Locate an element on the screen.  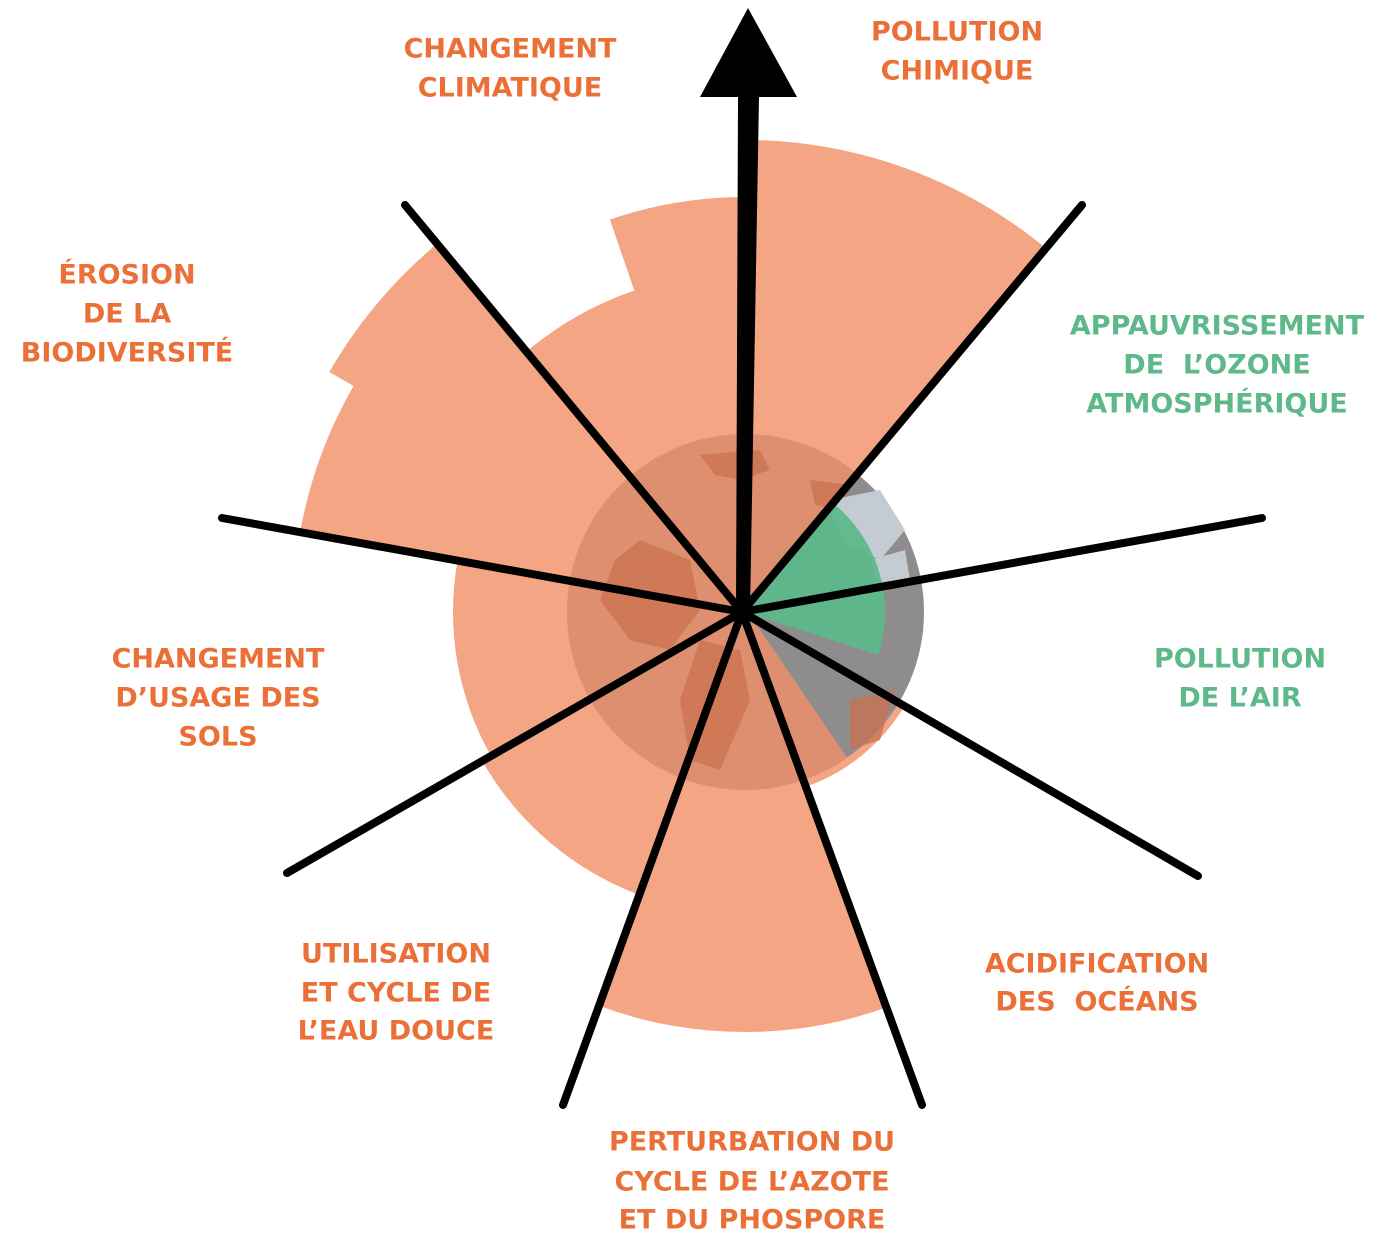
label: UTILISATION is located at coordinates (396, 954).